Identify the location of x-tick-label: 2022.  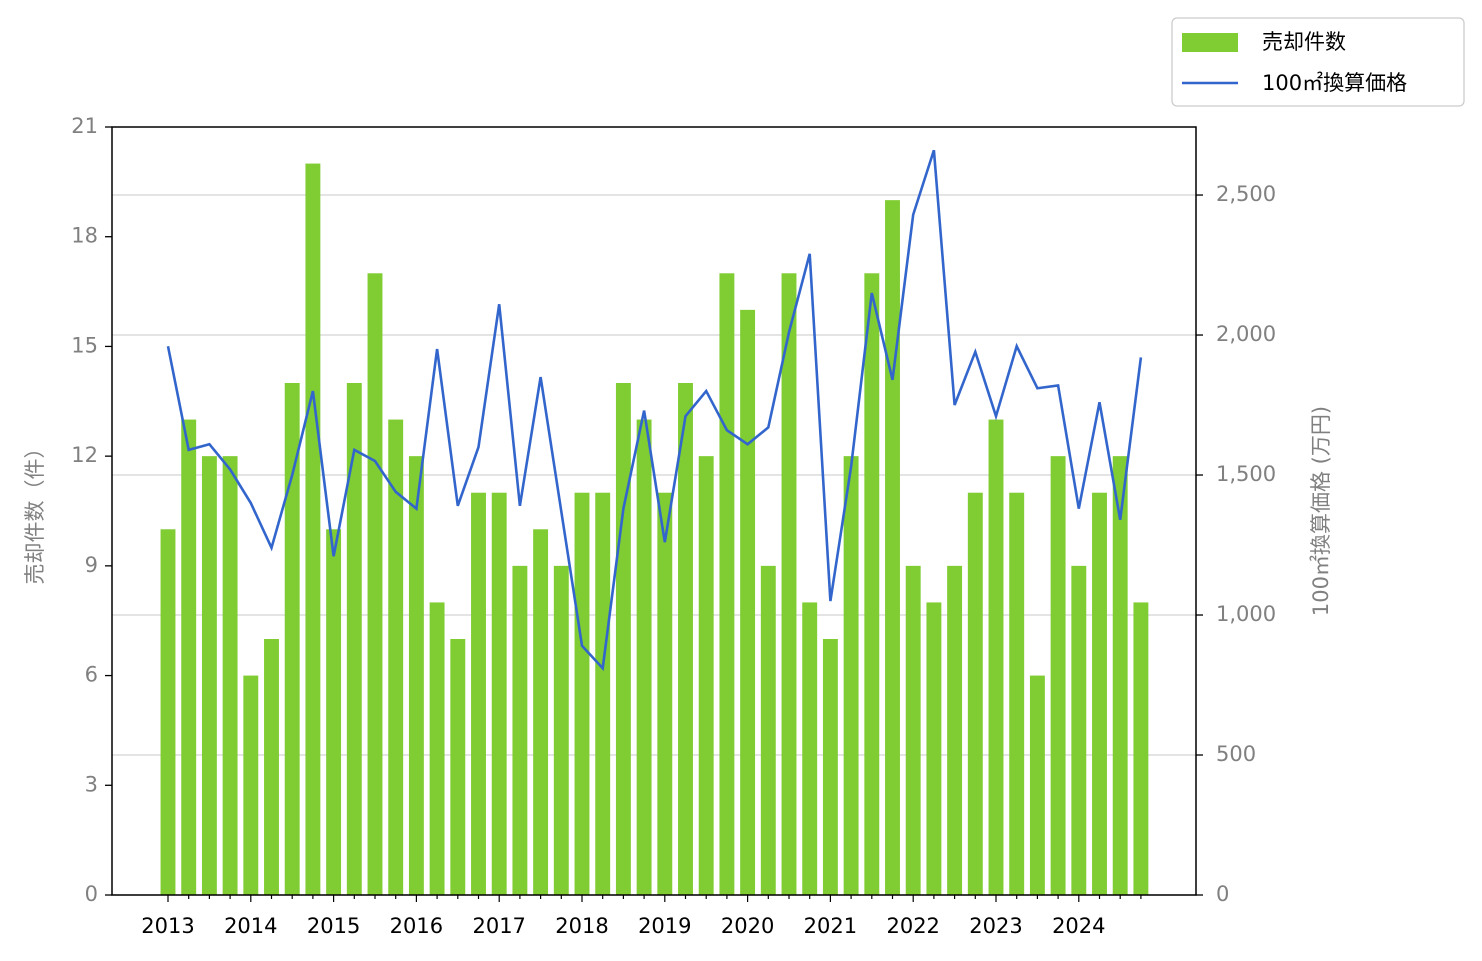
(912, 926).